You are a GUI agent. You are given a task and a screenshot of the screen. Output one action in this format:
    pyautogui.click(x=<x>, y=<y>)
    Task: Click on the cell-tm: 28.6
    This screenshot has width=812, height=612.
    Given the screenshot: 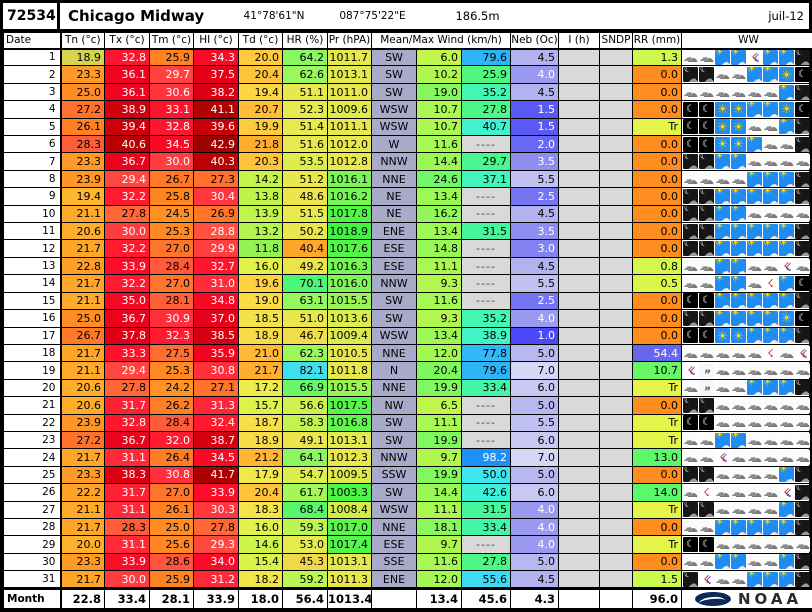 What is the action you would take?
    pyautogui.click(x=171, y=562)
    